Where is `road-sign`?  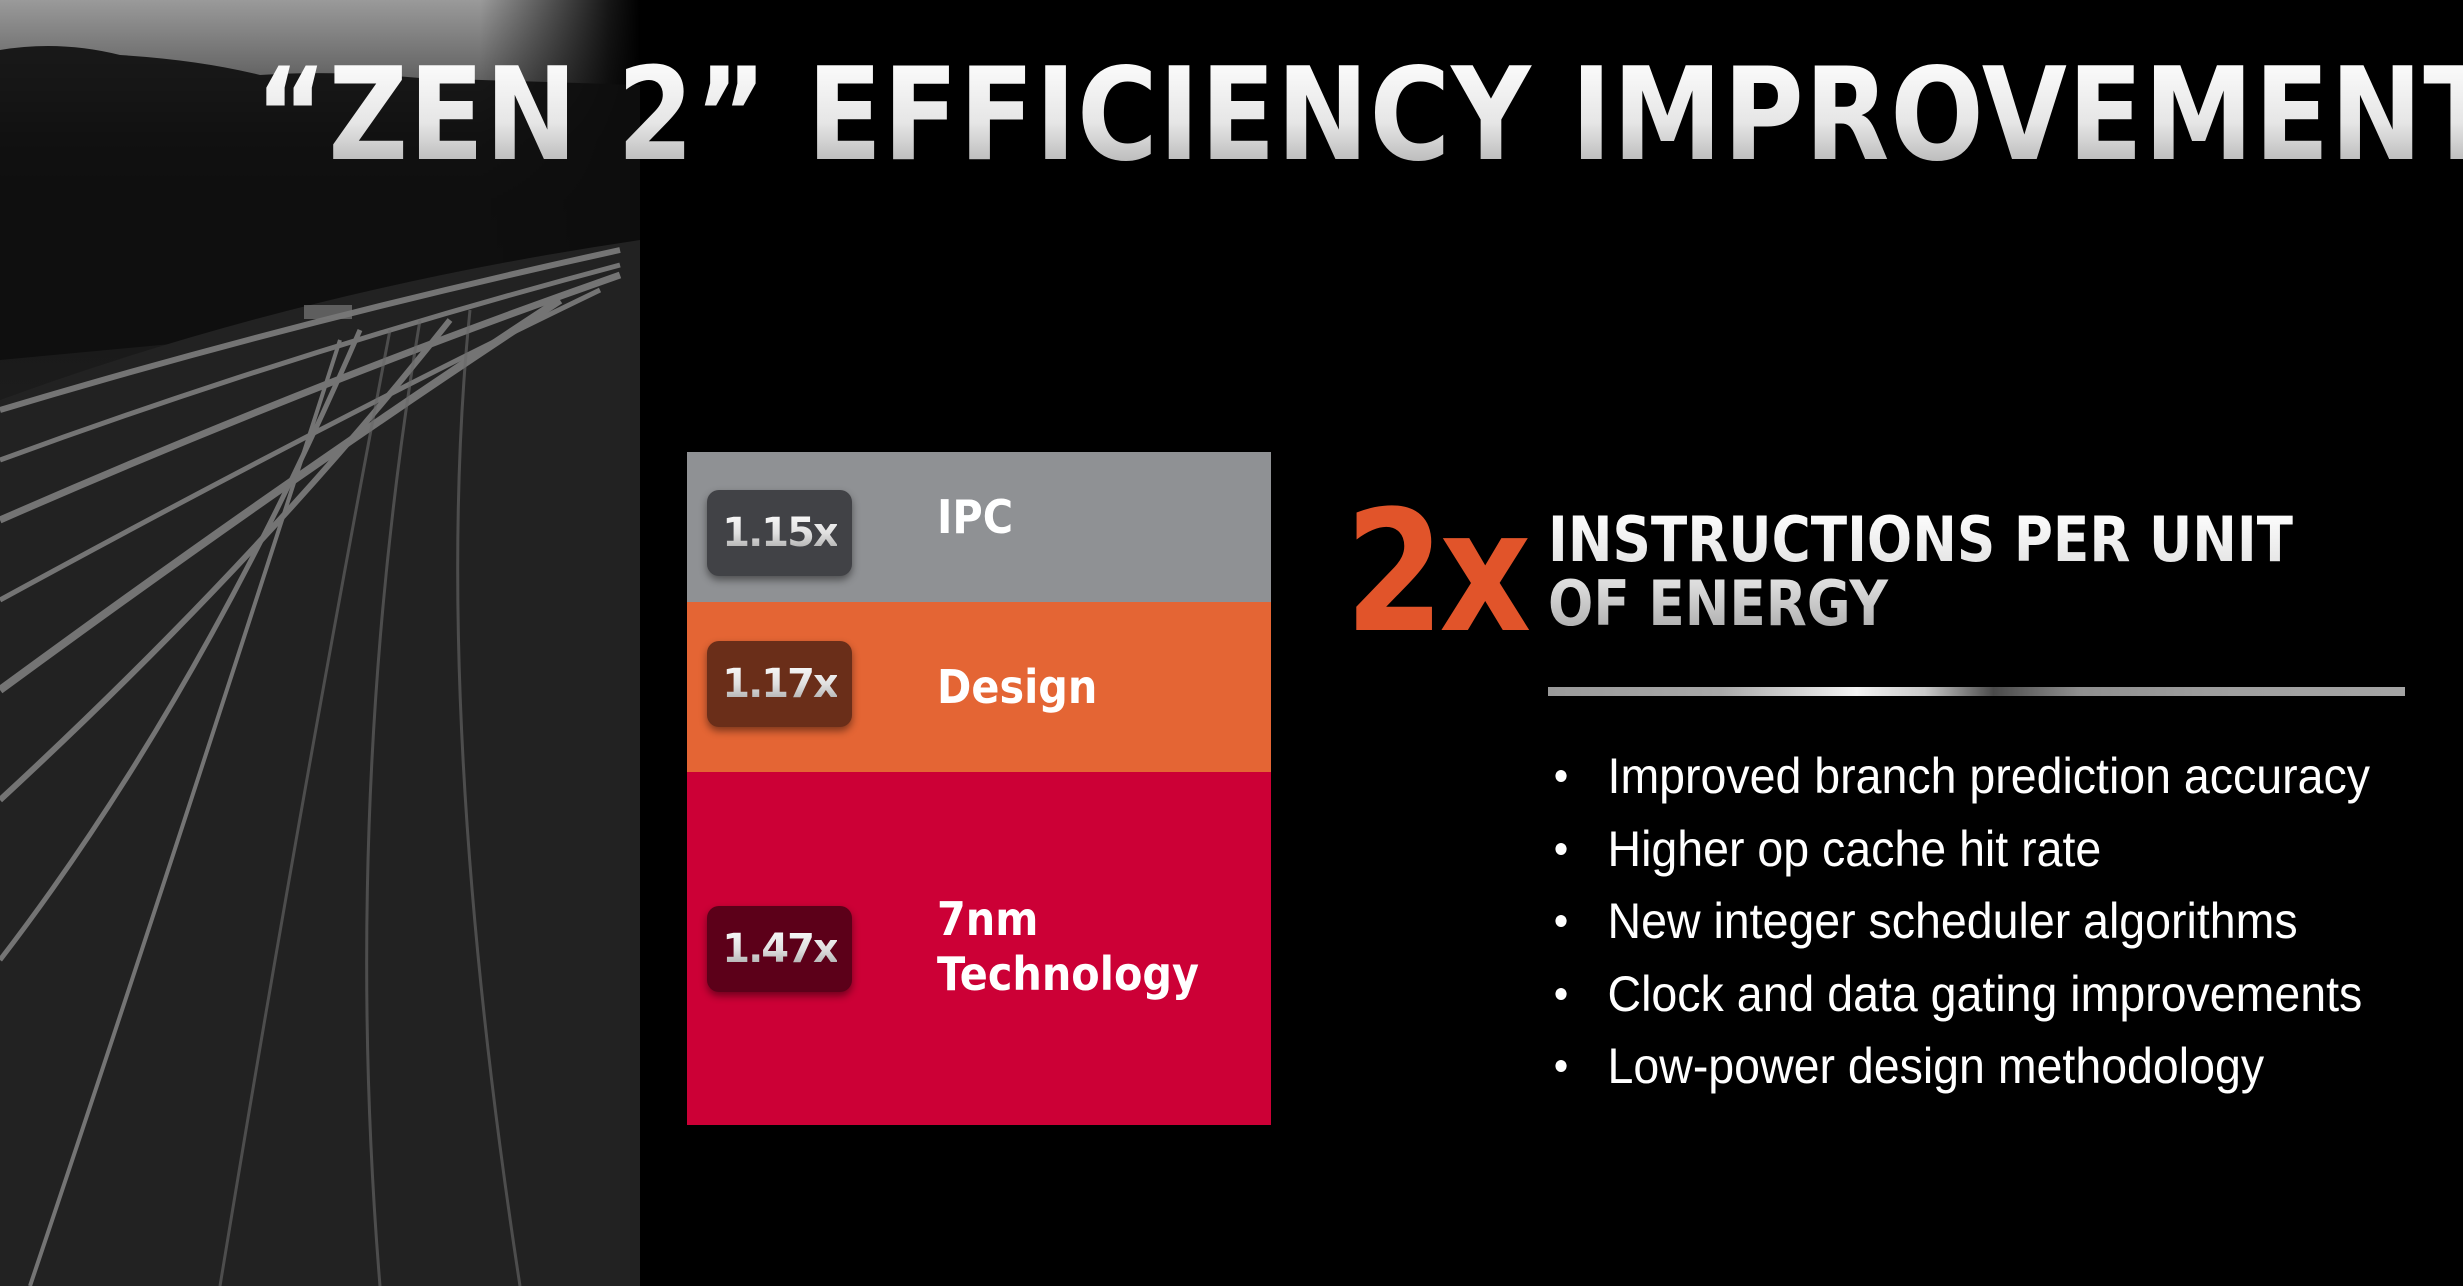
road-sign is located at coordinates (328, 312).